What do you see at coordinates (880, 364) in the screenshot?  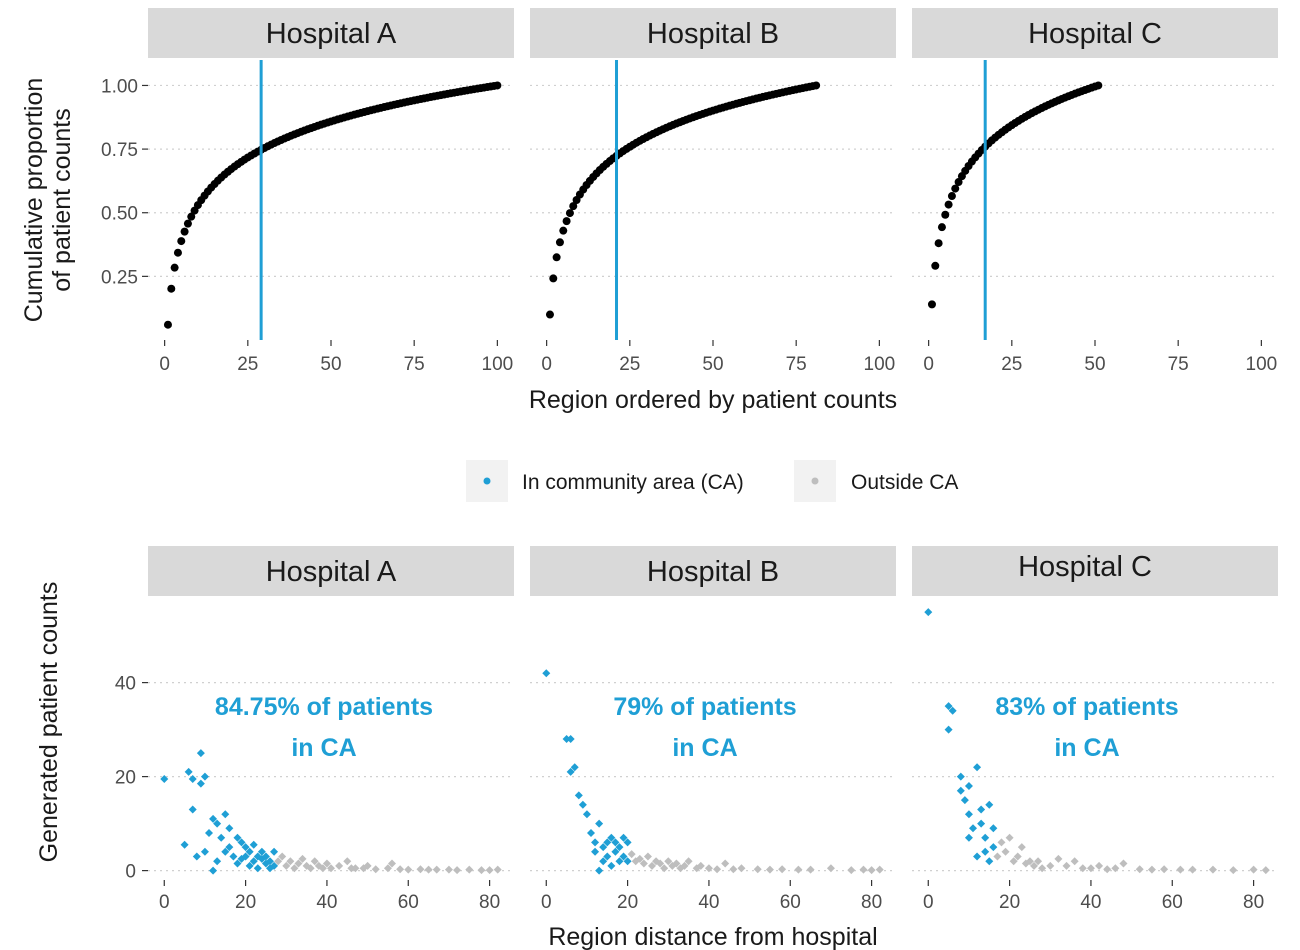 I see `x-tick-label: 100` at bounding box center [880, 364].